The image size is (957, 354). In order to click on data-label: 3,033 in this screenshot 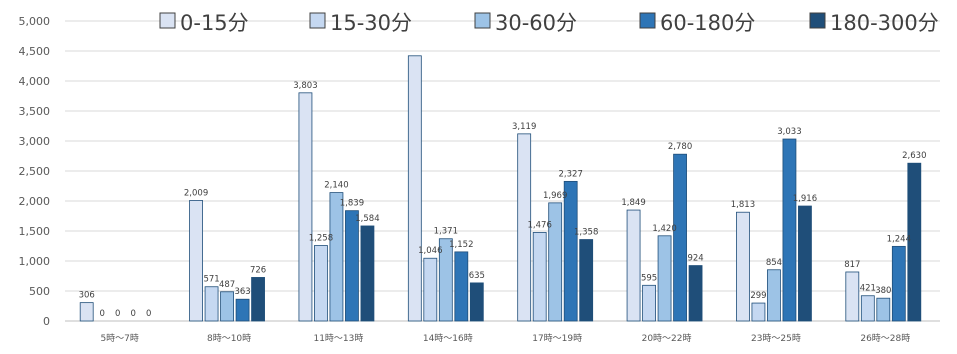, I will do `click(789, 132)`.